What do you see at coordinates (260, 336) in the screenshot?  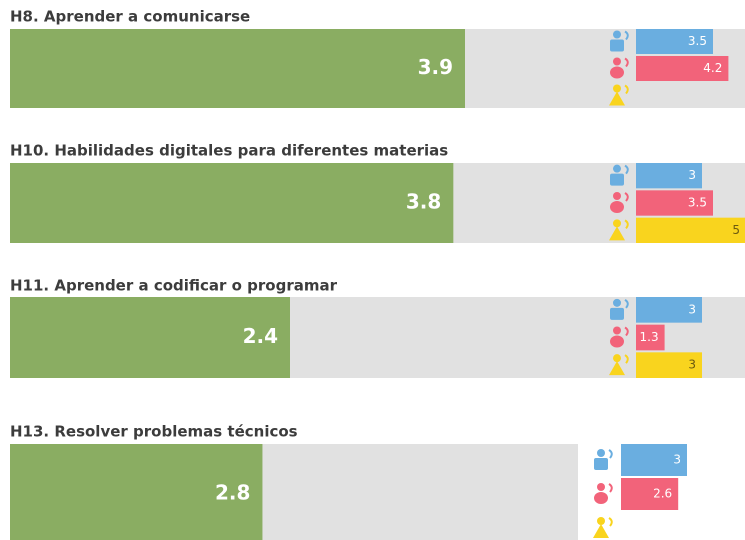 I see `bar-value-label: 2.4` at bounding box center [260, 336].